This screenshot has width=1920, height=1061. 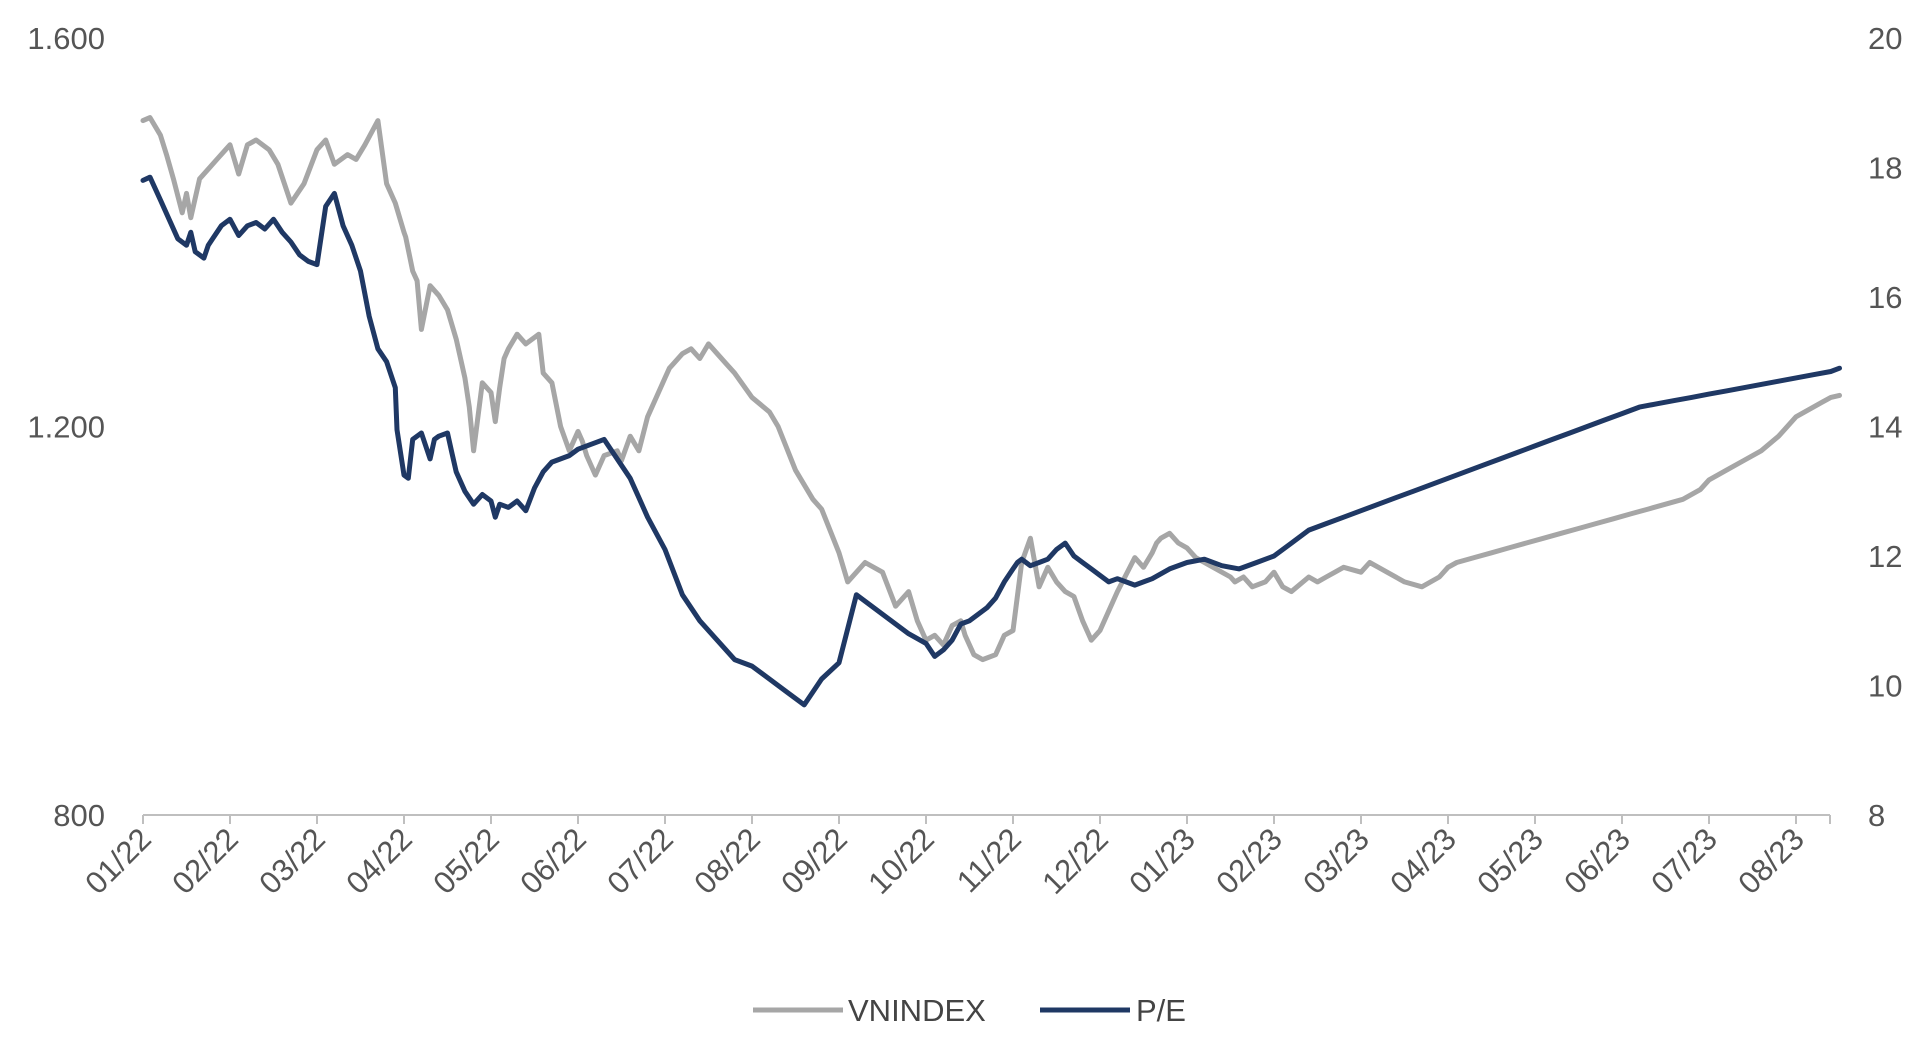 I want to click on right-y-tick-label: 10, so click(x=1885, y=686).